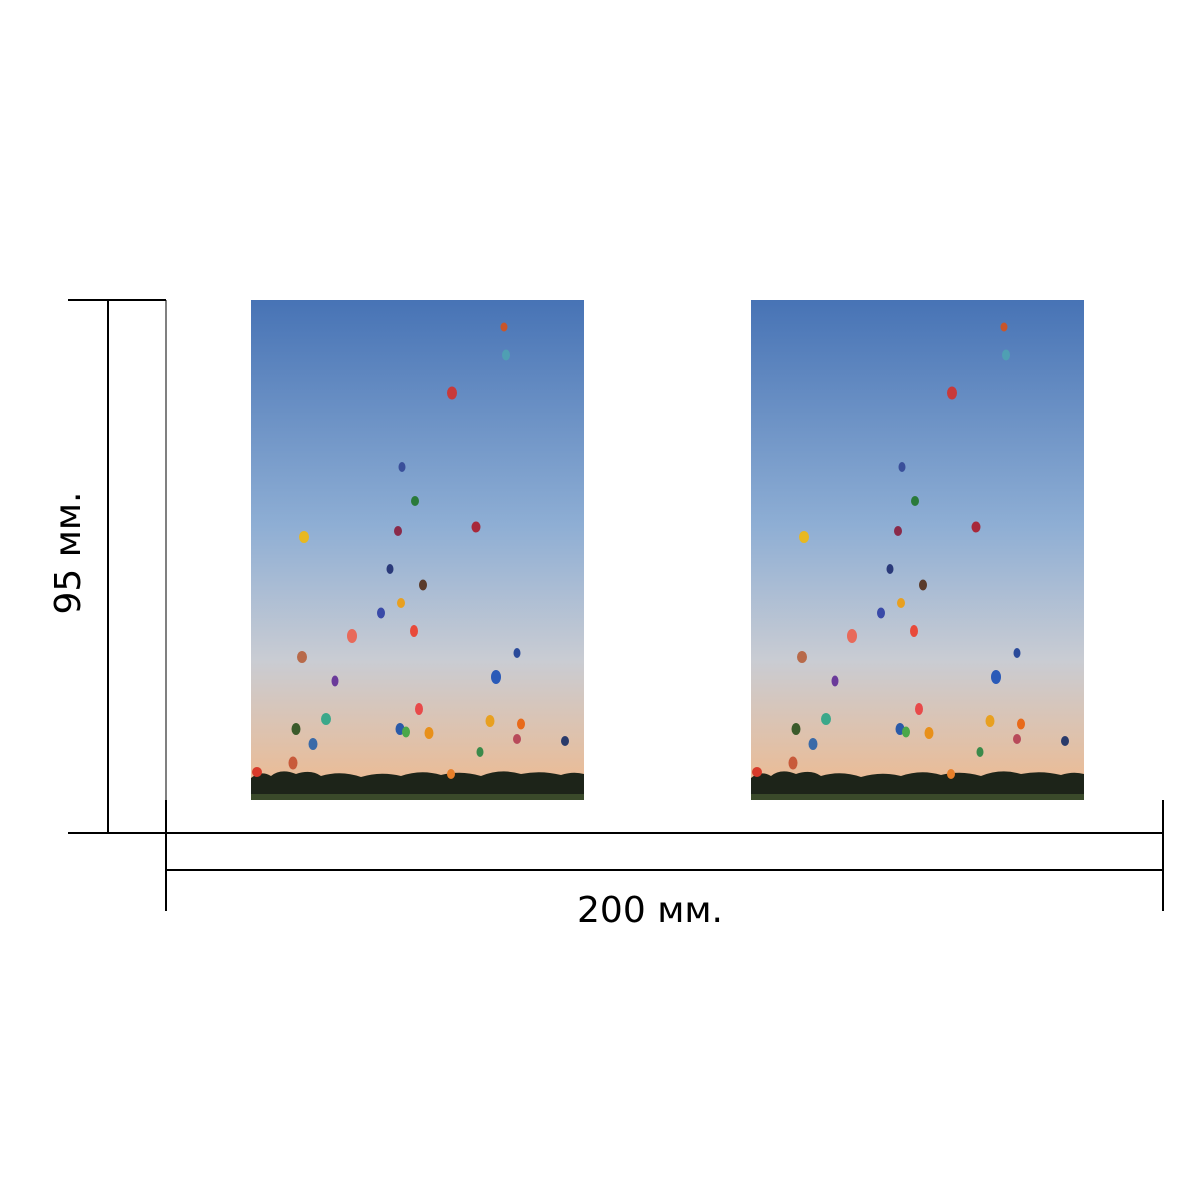  I want to click on photo-left, so click(417, 550).